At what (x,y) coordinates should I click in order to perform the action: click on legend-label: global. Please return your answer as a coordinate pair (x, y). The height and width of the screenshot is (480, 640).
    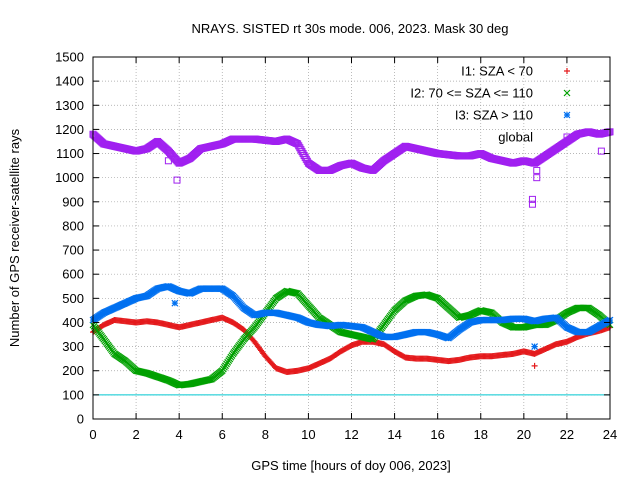
    Looking at the image, I should click on (515, 137).